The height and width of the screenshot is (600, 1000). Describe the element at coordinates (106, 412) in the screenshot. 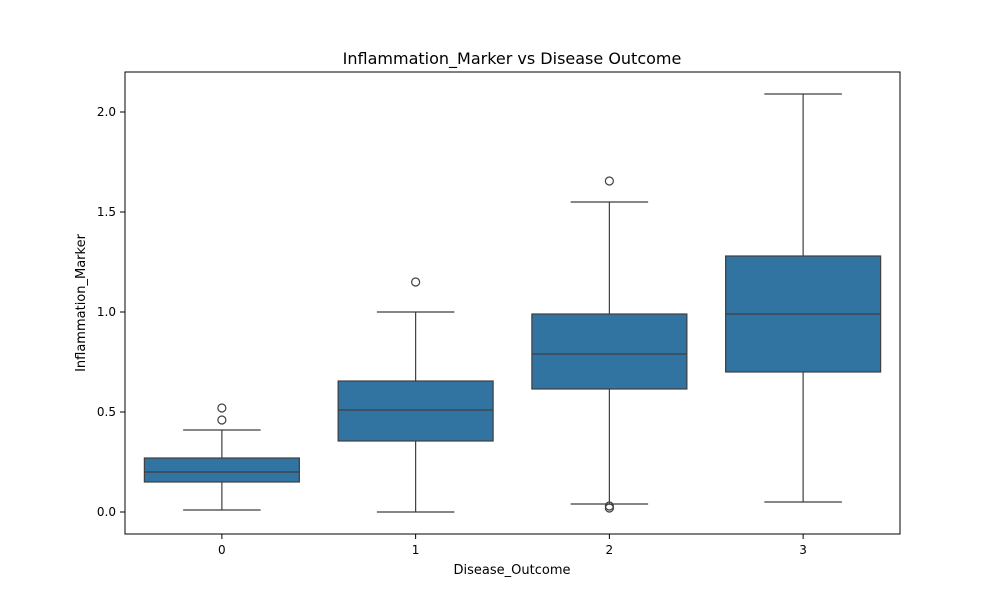

I see `y-tick-label: 0.5` at that location.